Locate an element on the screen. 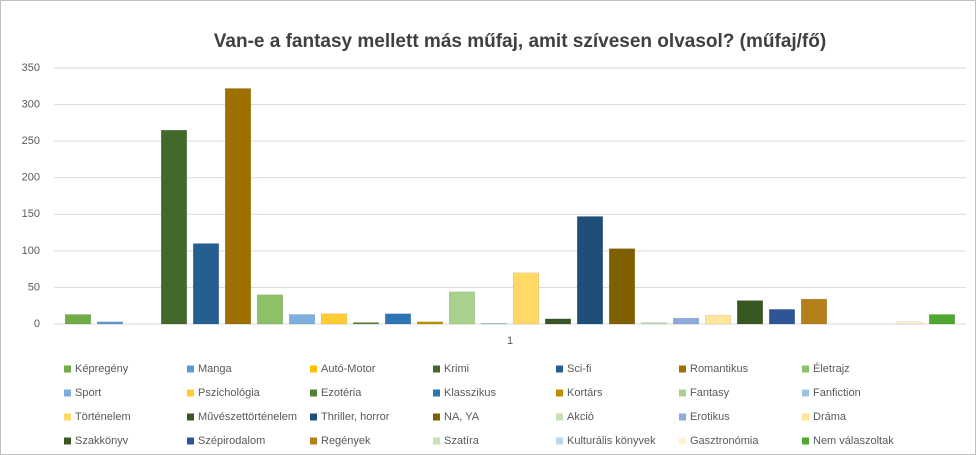  legend-label: Történelem is located at coordinates (103, 417).